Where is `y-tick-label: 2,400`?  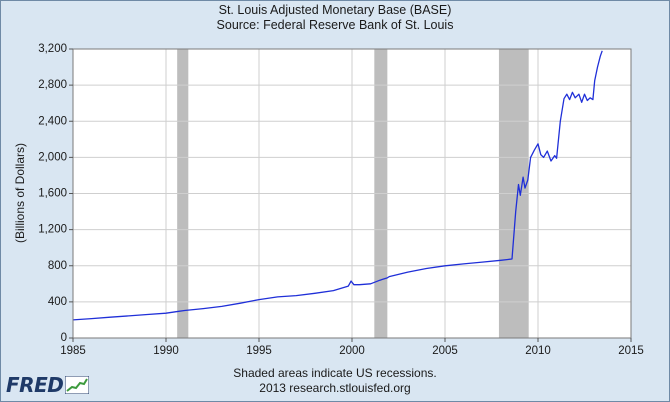
y-tick-label: 2,400 is located at coordinates (52, 121).